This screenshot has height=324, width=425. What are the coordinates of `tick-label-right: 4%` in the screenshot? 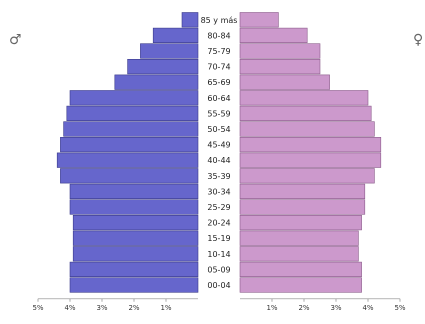 It's located at (367, 308).